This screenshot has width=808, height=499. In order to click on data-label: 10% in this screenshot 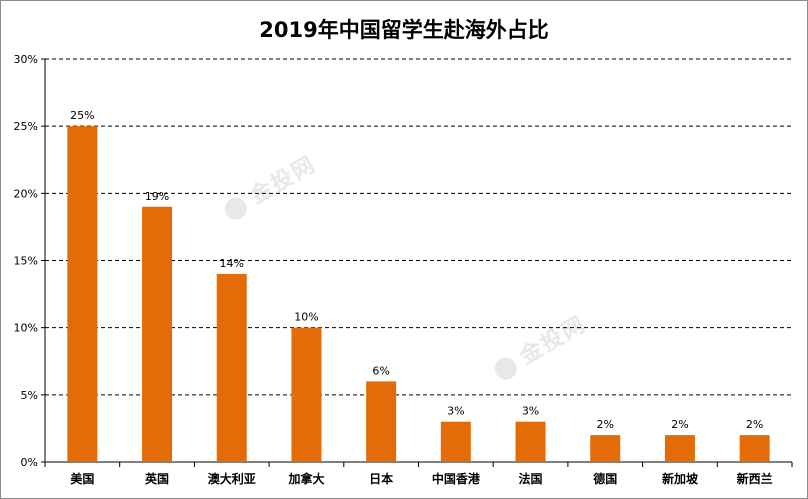, I will do `click(306, 317)`.